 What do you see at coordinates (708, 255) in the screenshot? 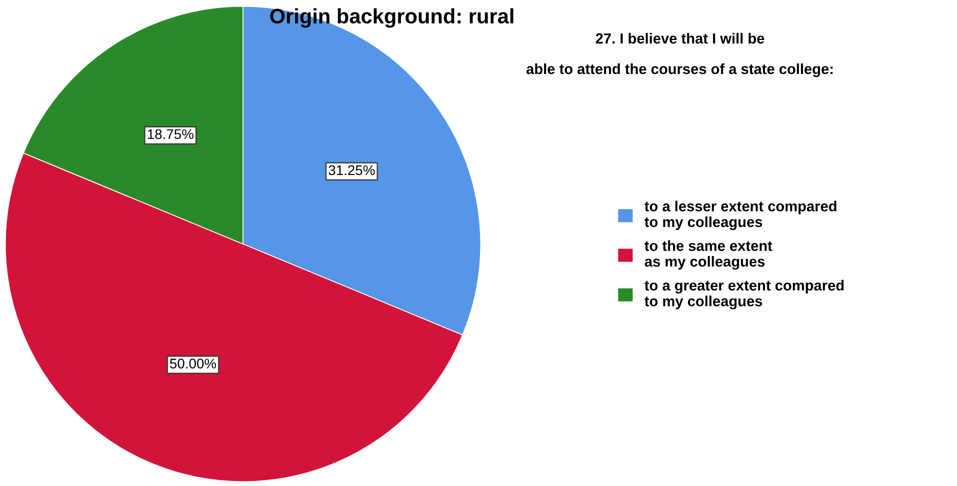
I see `legend-label: to the same extent as my colleagues` at bounding box center [708, 255].